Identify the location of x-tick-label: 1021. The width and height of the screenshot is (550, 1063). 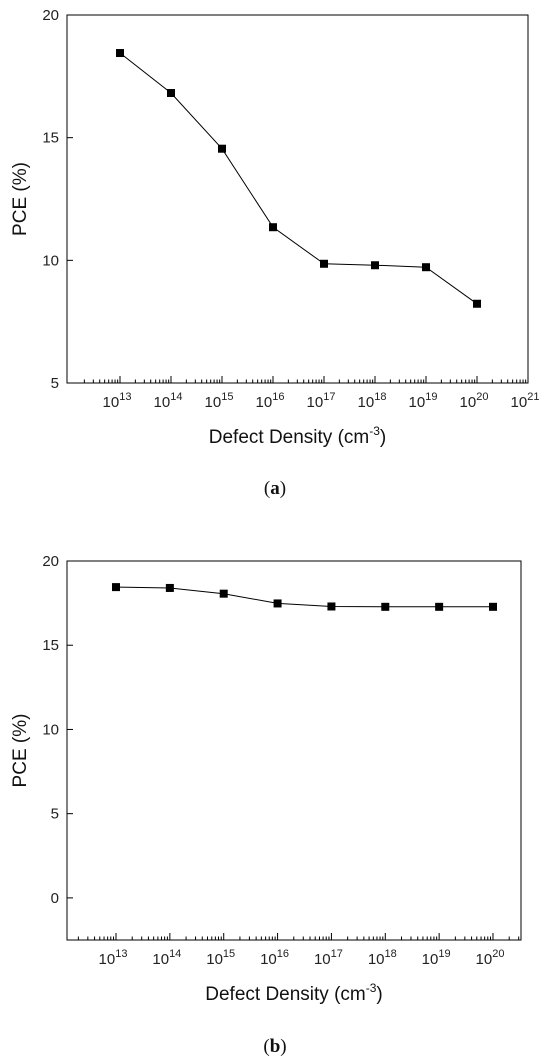
(525, 401).